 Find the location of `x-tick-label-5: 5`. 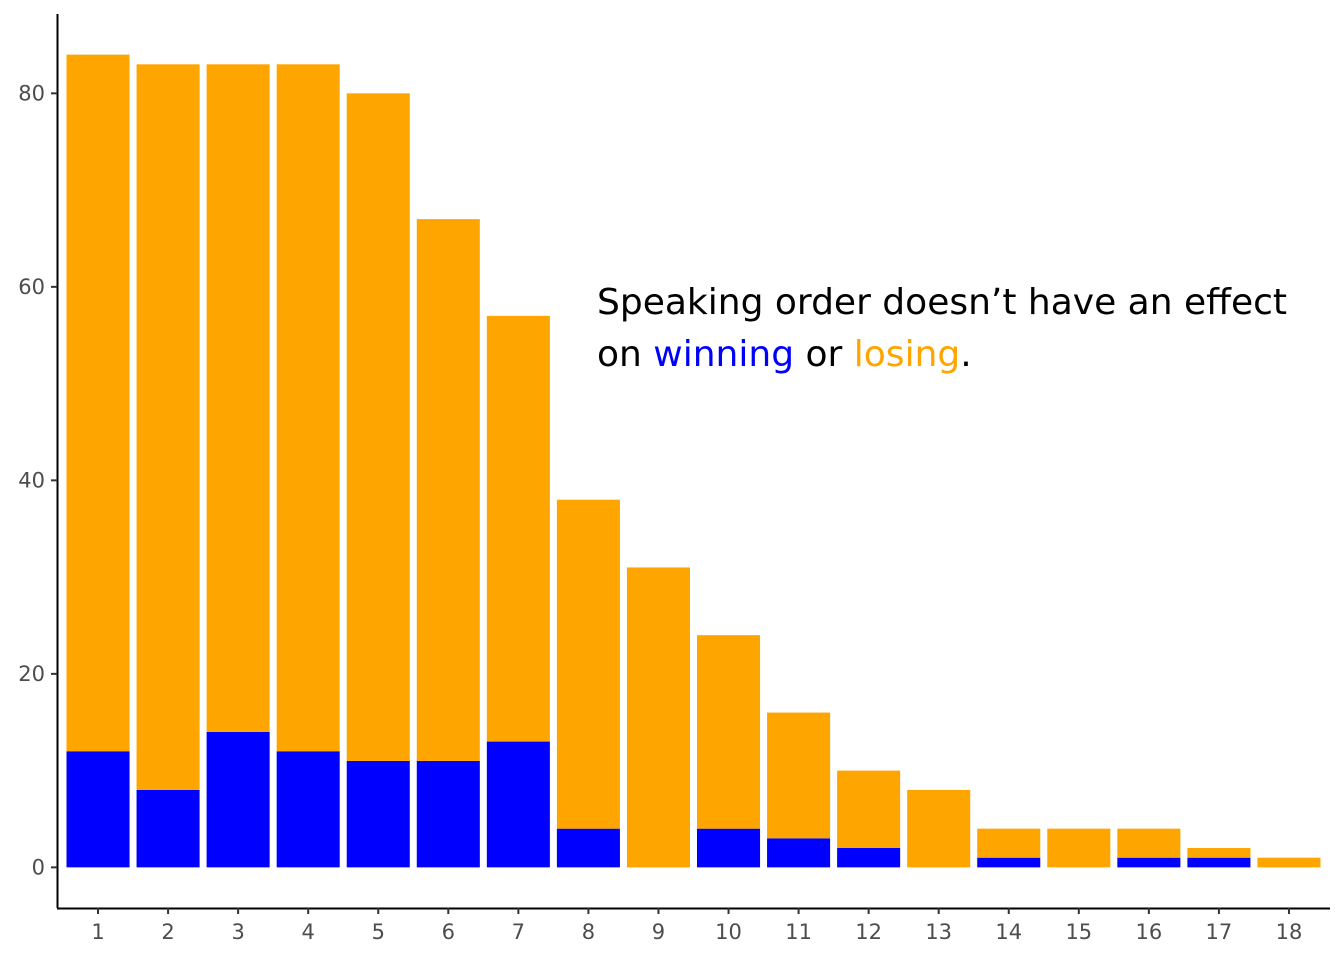

x-tick-label-5: 5 is located at coordinates (378, 932).